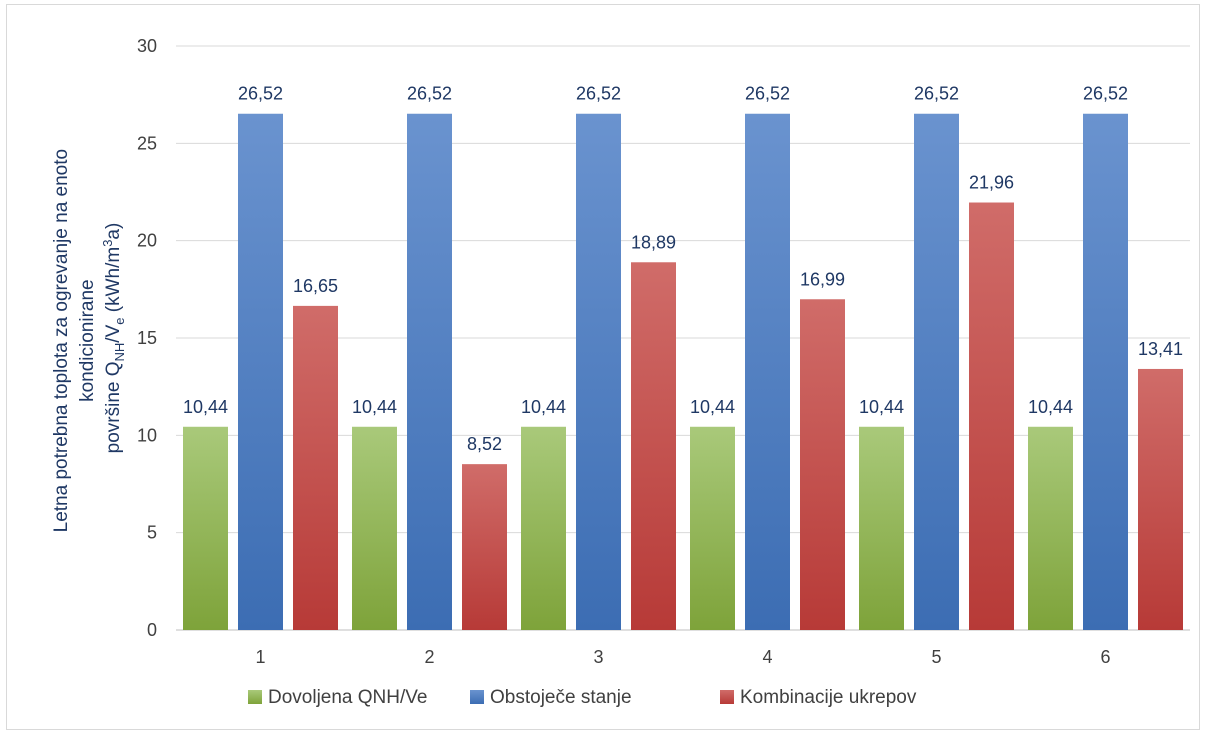  I want to click on y-tick-label: 10, so click(147, 435).